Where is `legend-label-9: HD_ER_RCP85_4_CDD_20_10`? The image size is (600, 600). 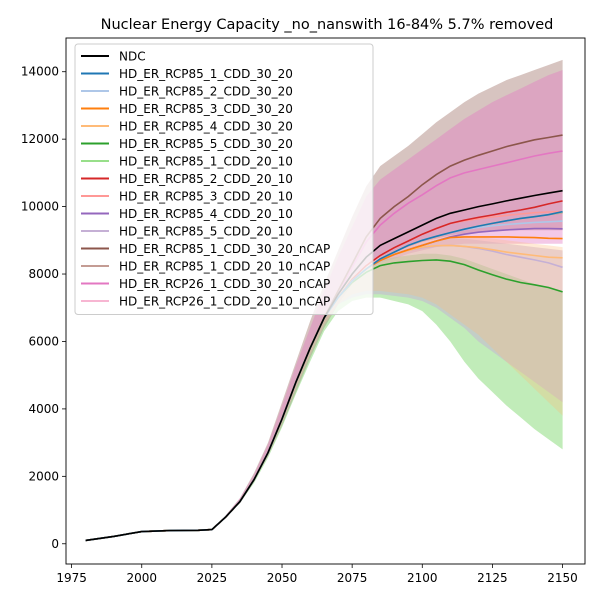
legend-label-9: HD_ER_RCP85_4_CDD_20_10 is located at coordinates (206, 214).